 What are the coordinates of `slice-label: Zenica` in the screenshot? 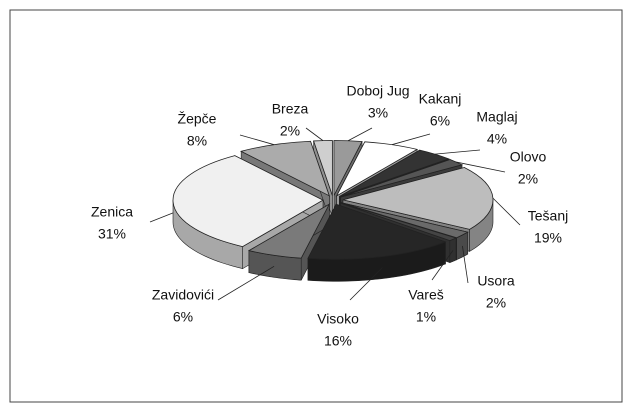 It's located at (112, 212).